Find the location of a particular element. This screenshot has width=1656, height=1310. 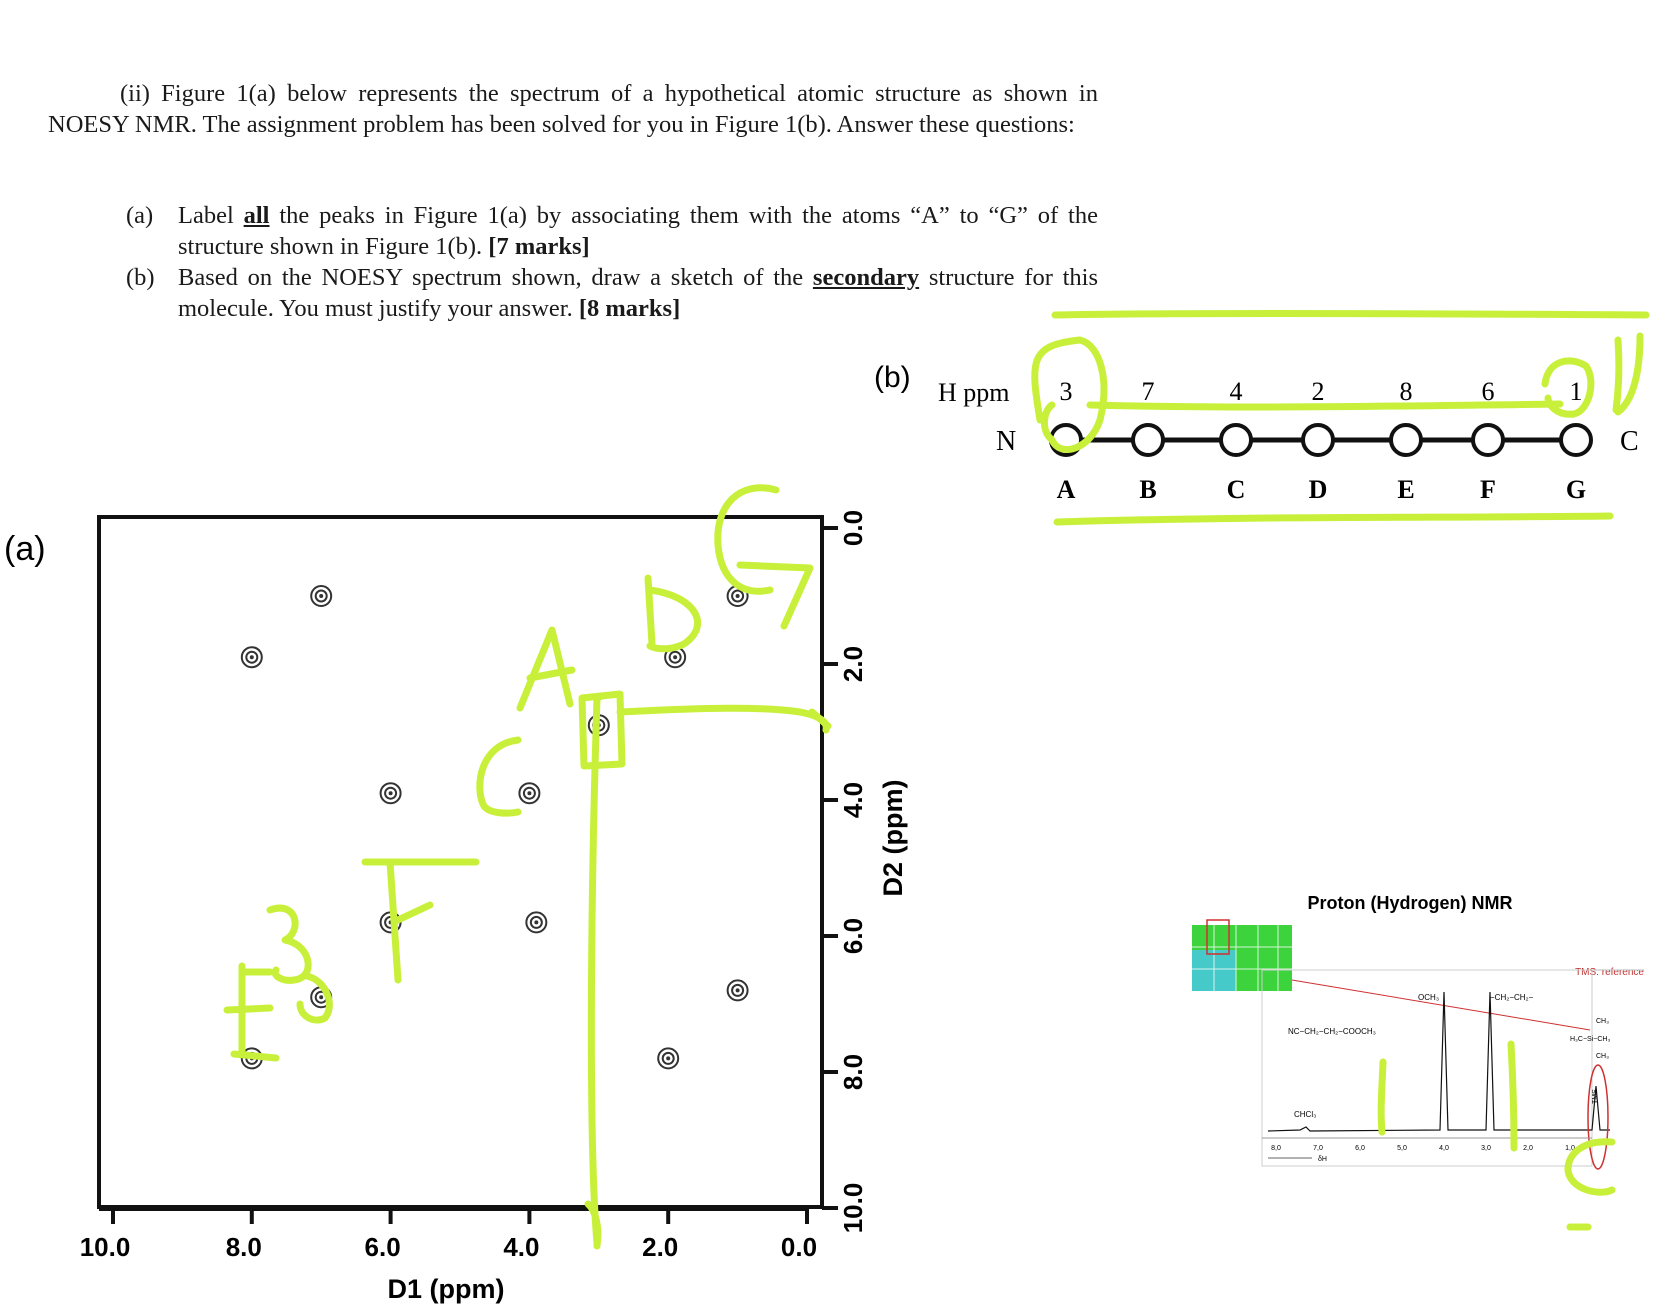

inset-tick-label: 6,0 is located at coordinates (1360, 1148).